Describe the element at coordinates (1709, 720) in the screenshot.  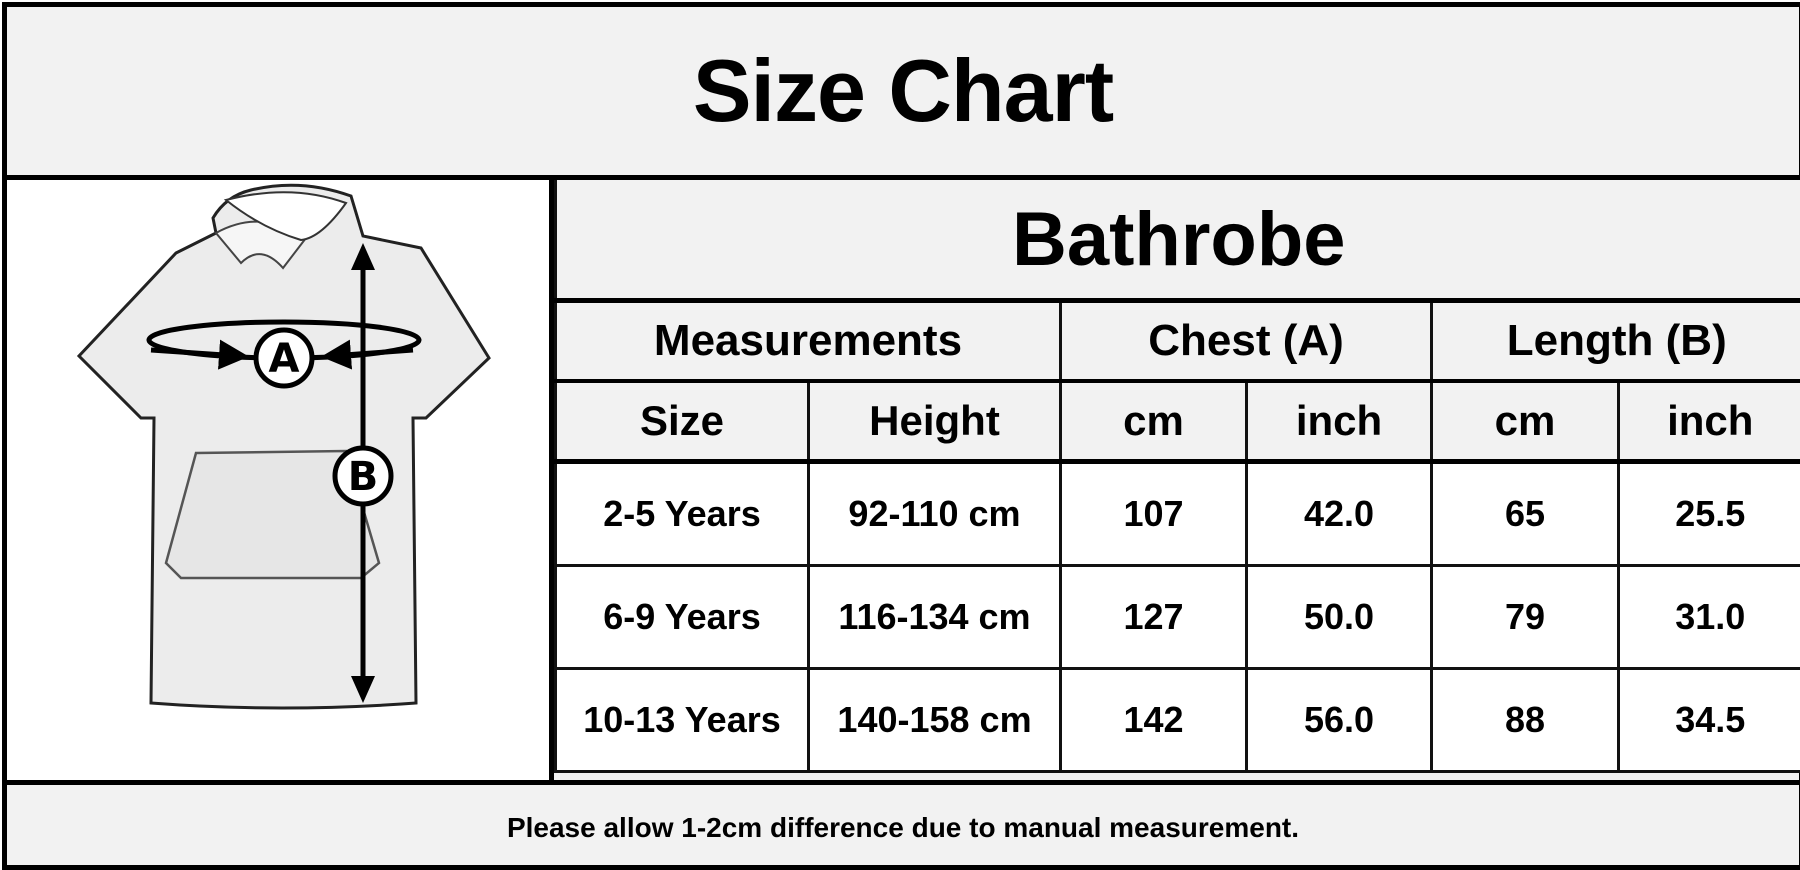
I see `cell-length-inch: 34.5` at that location.